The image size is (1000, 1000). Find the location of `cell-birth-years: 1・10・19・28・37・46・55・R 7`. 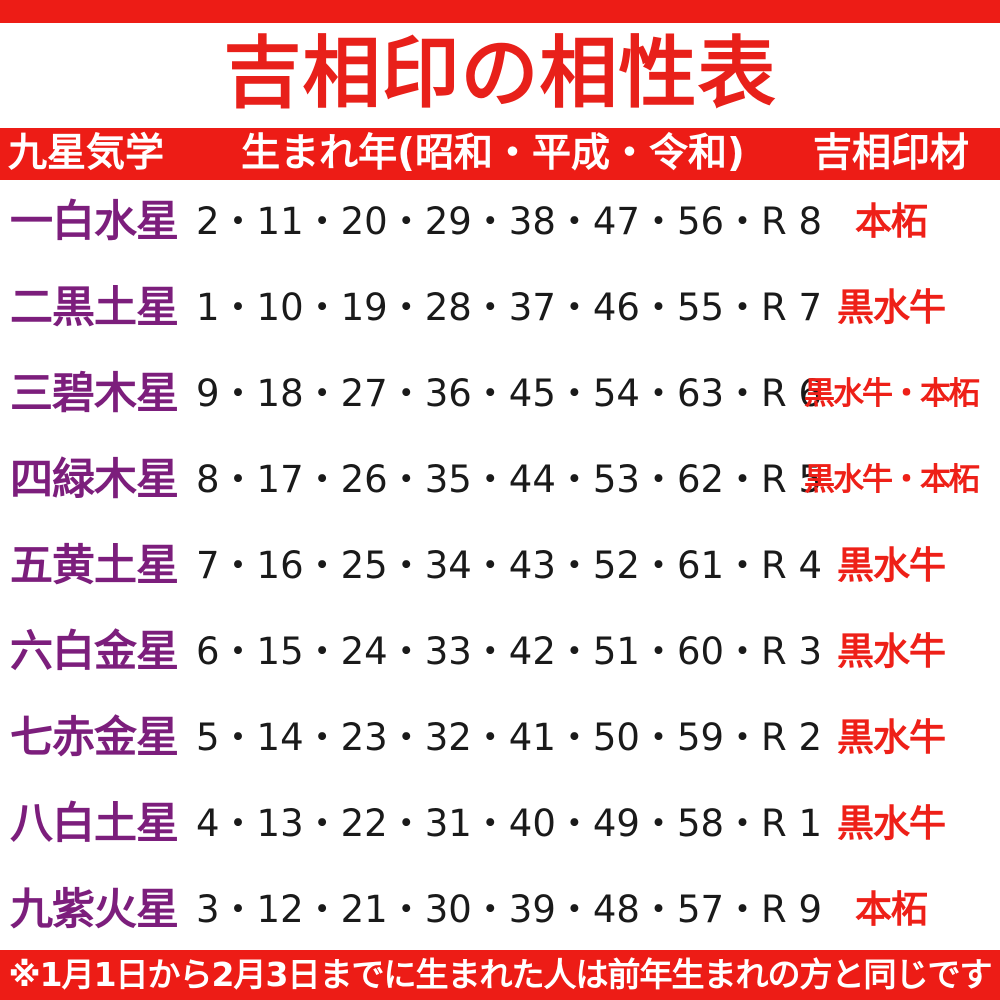

cell-birth-years: 1・10・19・28・37・46・55・R 7 is located at coordinates (509, 307).